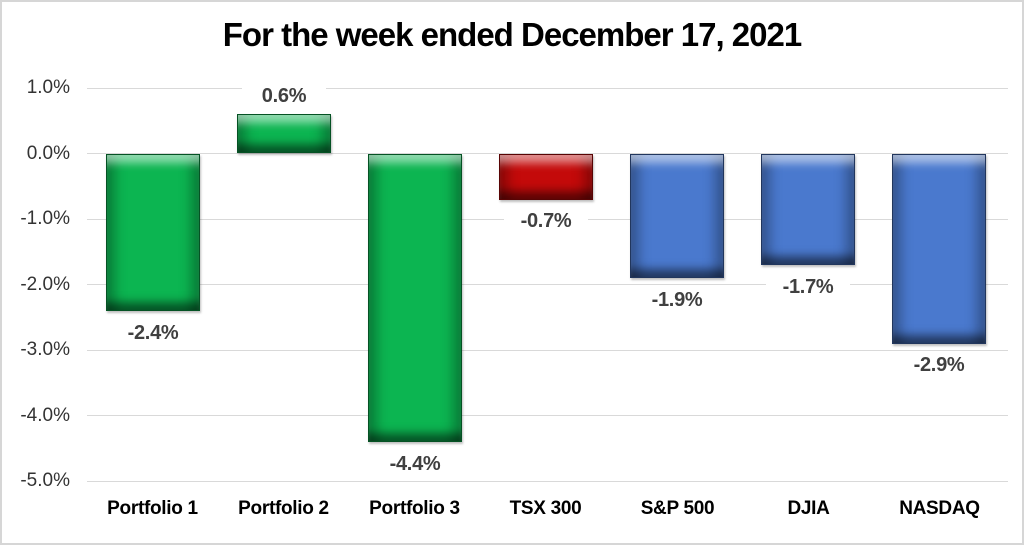 Image resolution: width=1024 pixels, height=545 pixels. Describe the element at coordinates (48, 153) in the screenshot. I see `y-axis-tick-label-0-0: 0.0%` at that location.